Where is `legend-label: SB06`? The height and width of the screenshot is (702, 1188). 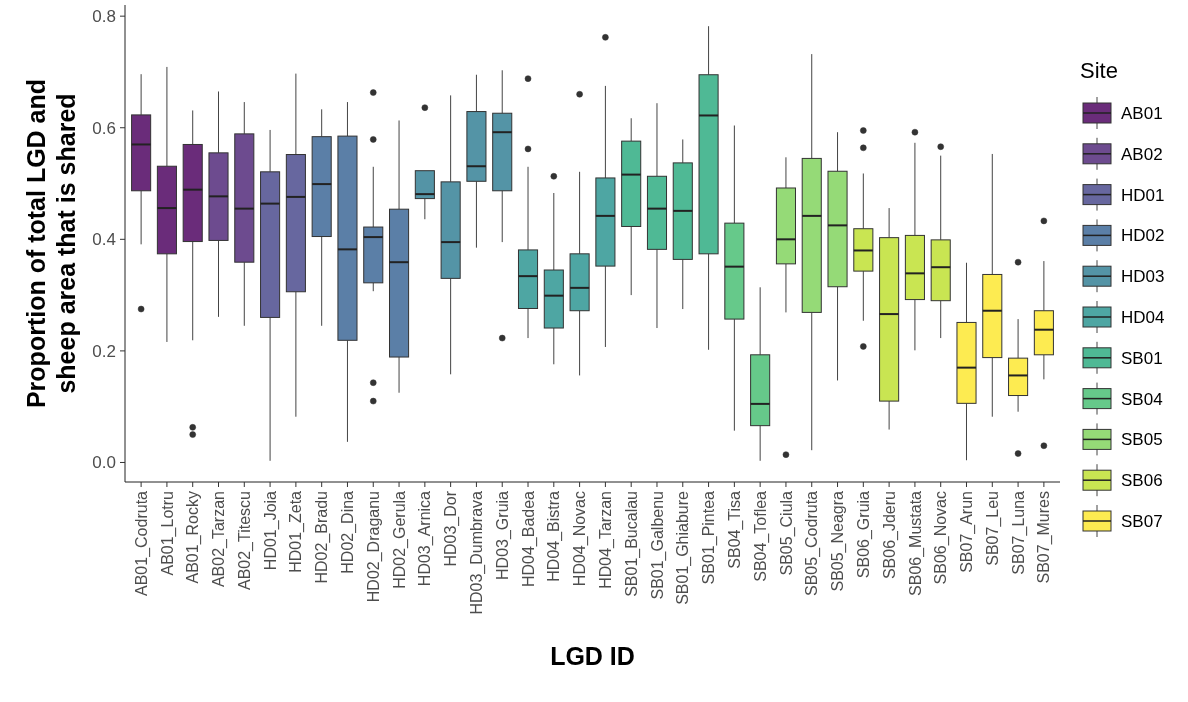 legend-label: SB06 is located at coordinates (1142, 481).